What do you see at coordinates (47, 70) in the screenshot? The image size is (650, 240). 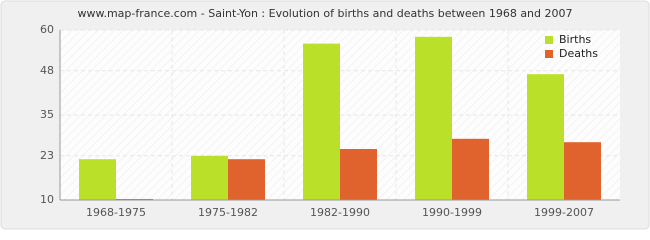 I see `y-tick-label: 48` at bounding box center [47, 70].